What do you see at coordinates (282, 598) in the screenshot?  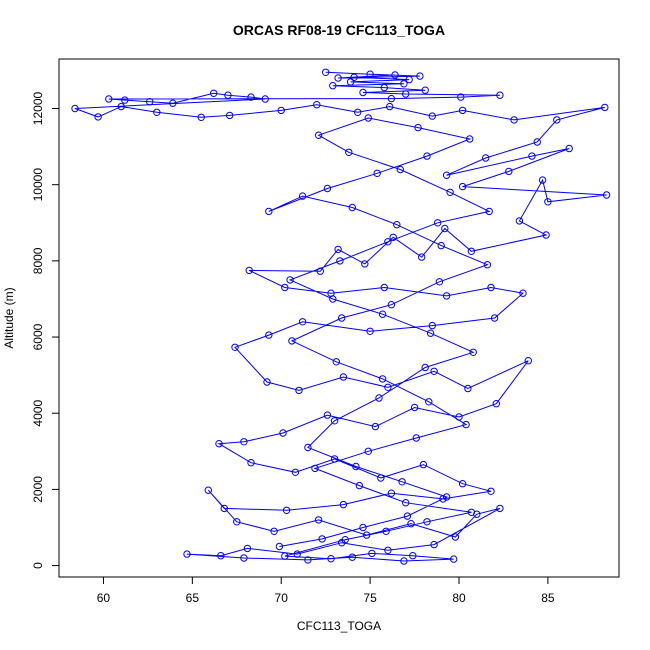 I see `x-tick-label: 70` at bounding box center [282, 598].